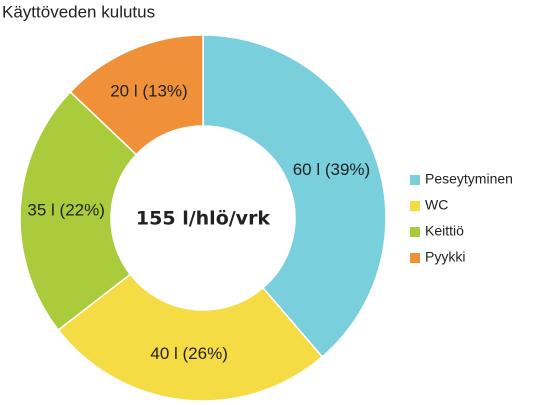 This screenshot has height=405, width=533. What do you see at coordinates (203, 219) in the screenshot?
I see `center-label: 155 l/hlö/vrk` at bounding box center [203, 219].